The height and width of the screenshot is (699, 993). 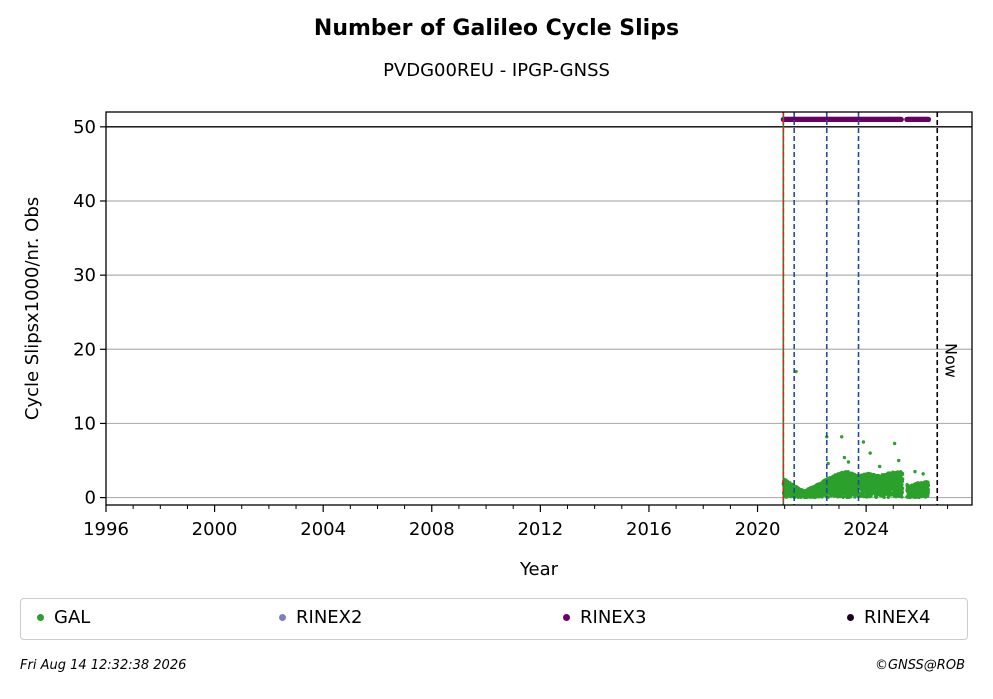 What do you see at coordinates (950, 360) in the screenshot?
I see `now-label: Now` at bounding box center [950, 360].